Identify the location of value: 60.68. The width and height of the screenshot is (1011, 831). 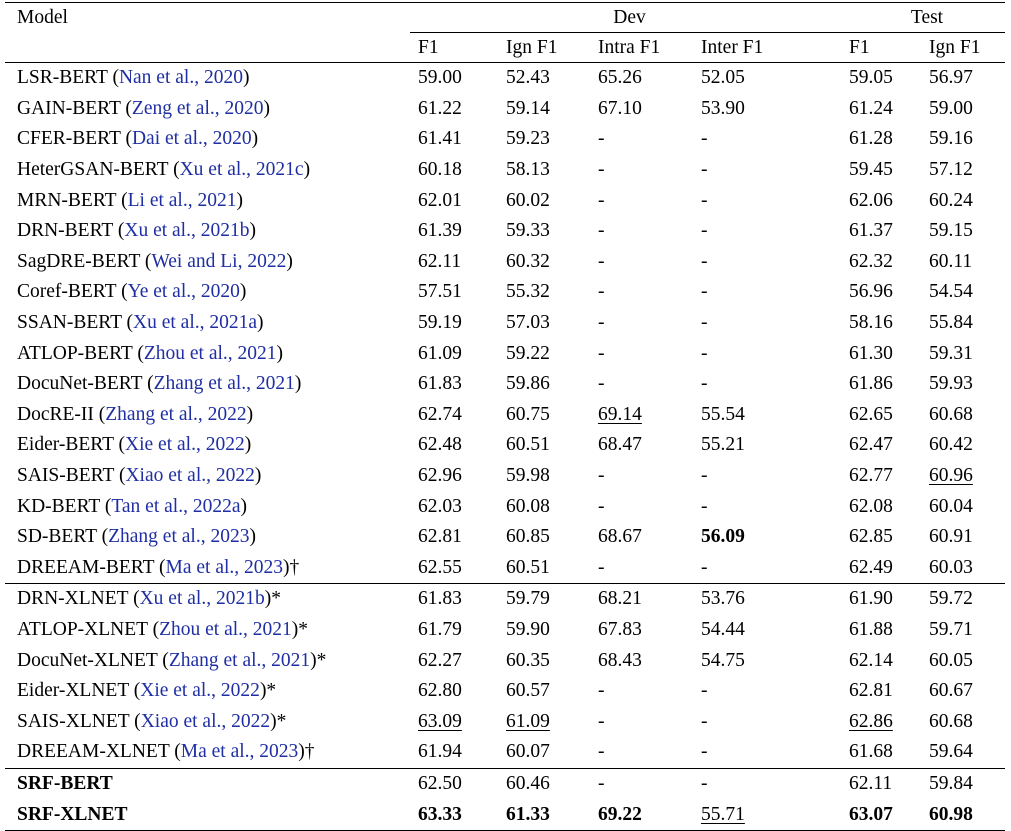
(951, 414).